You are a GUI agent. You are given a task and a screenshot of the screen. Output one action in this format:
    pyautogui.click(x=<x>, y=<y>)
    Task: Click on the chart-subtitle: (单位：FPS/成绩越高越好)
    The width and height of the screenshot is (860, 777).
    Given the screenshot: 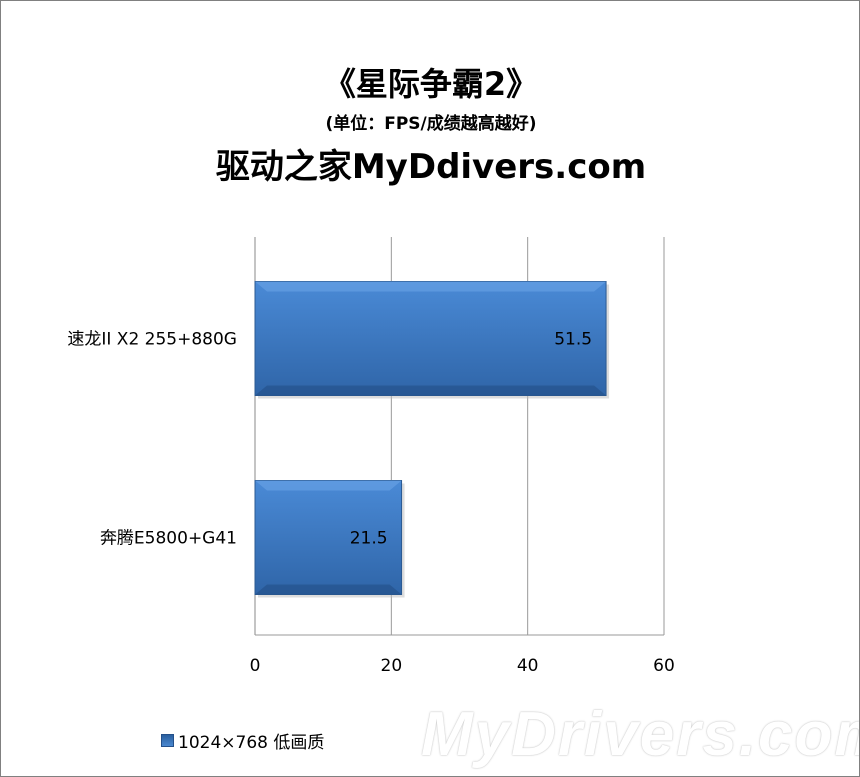 What is the action you would take?
    pyautogui.click(x=431, y=124)
    